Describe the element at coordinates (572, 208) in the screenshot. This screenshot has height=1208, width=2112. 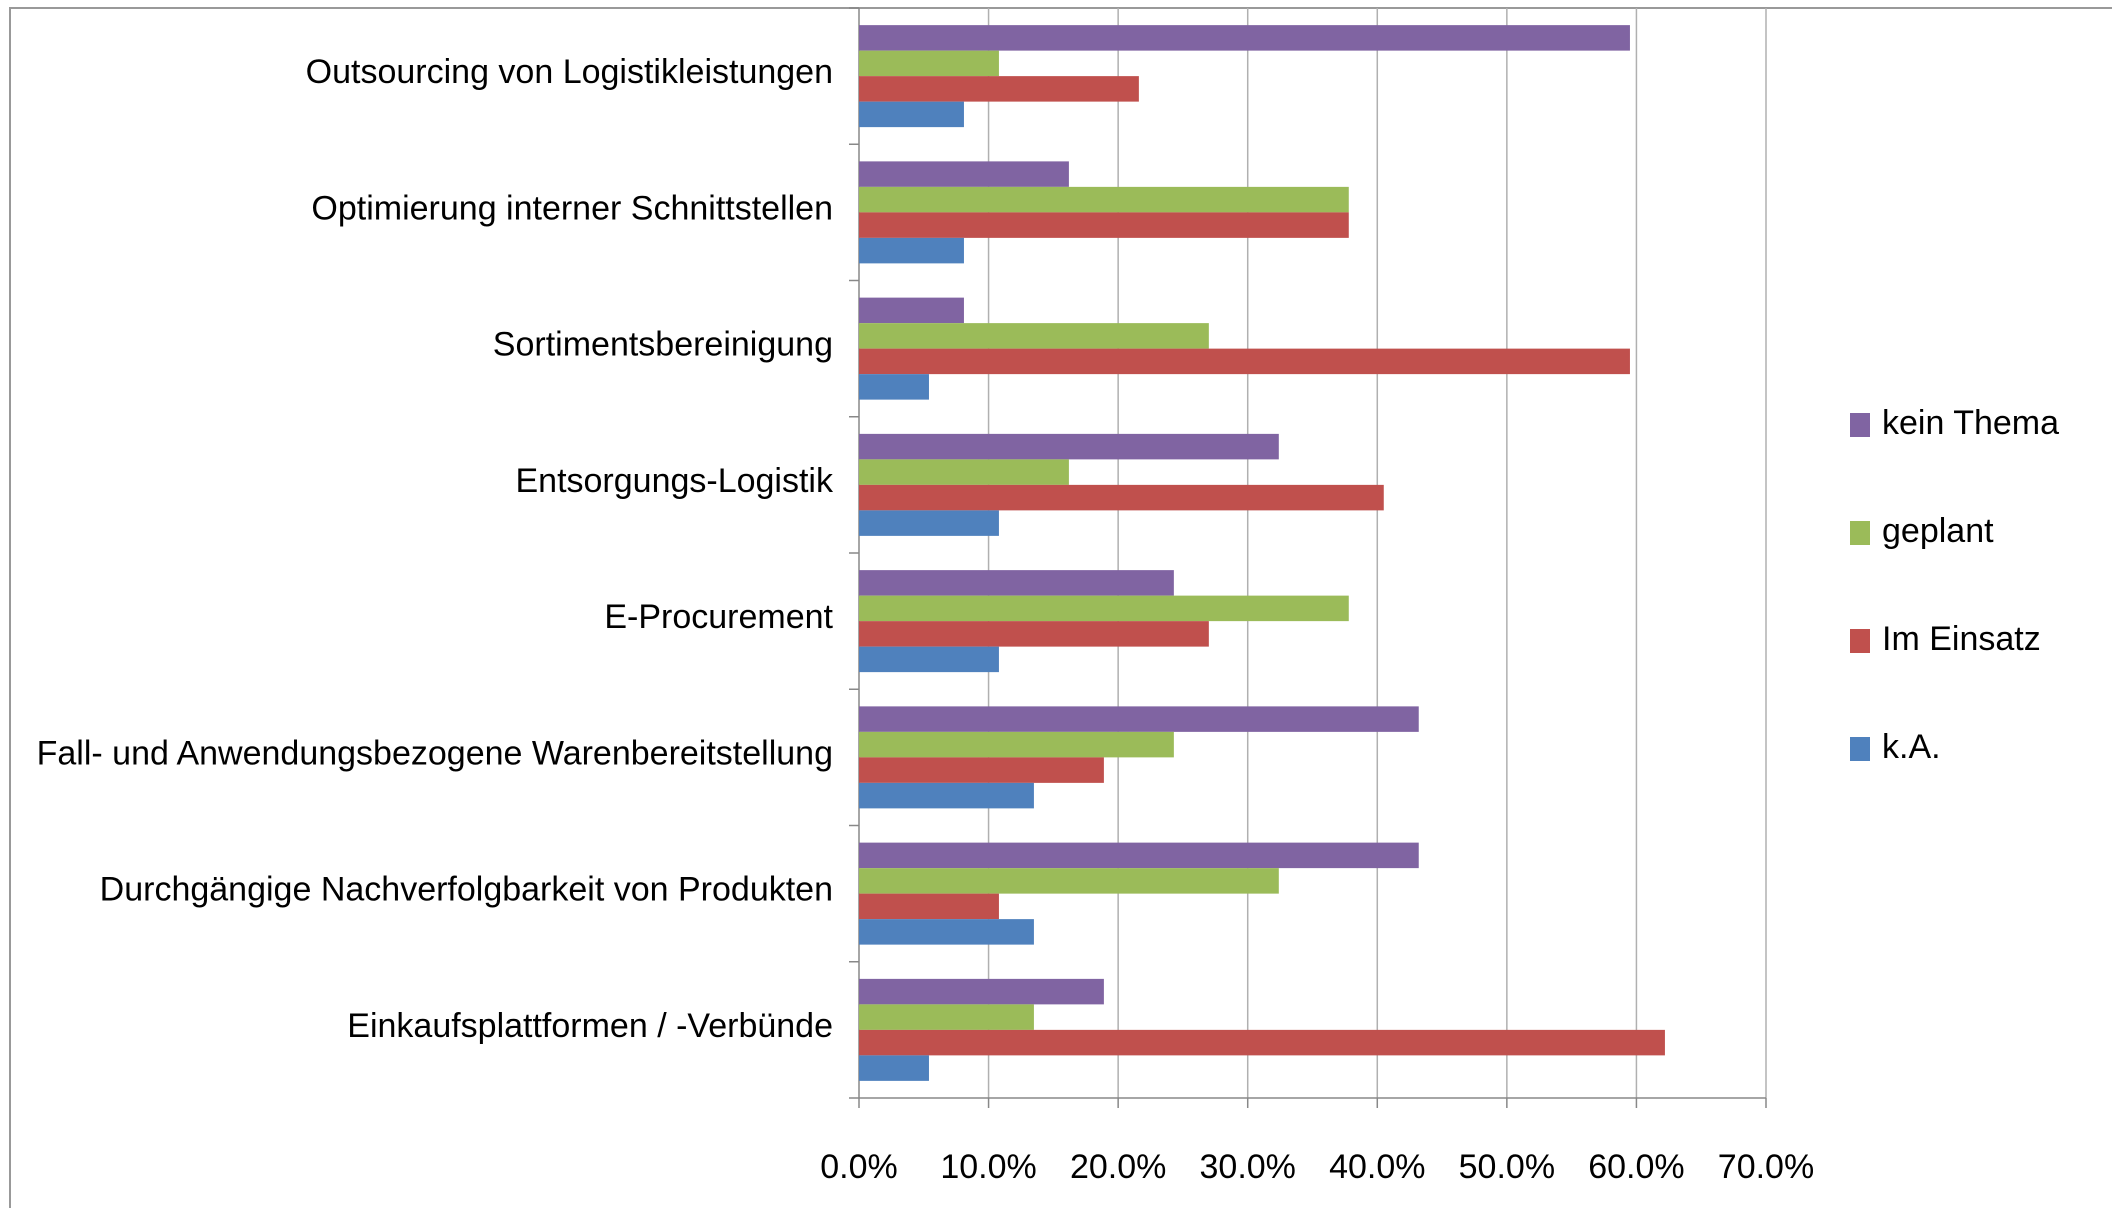
I see `y-tick-label: Optimierung interner Schnittstellen` at that location.